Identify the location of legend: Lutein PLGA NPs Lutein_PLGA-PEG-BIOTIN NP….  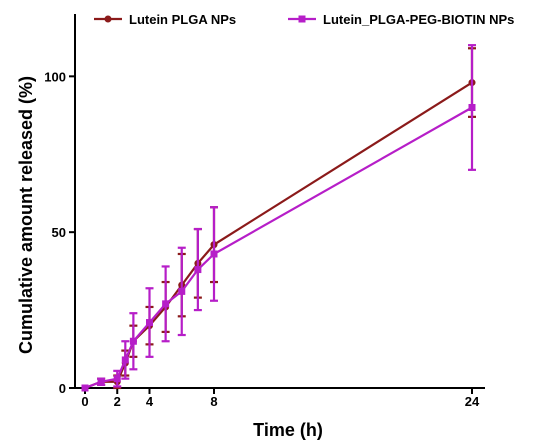
(304, 19).